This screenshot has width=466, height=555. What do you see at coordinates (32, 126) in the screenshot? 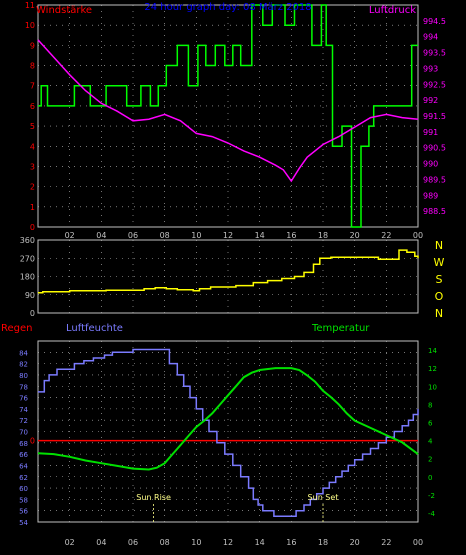
I see `wind-force-tick-label: 5` at bounding box center [32, 126].